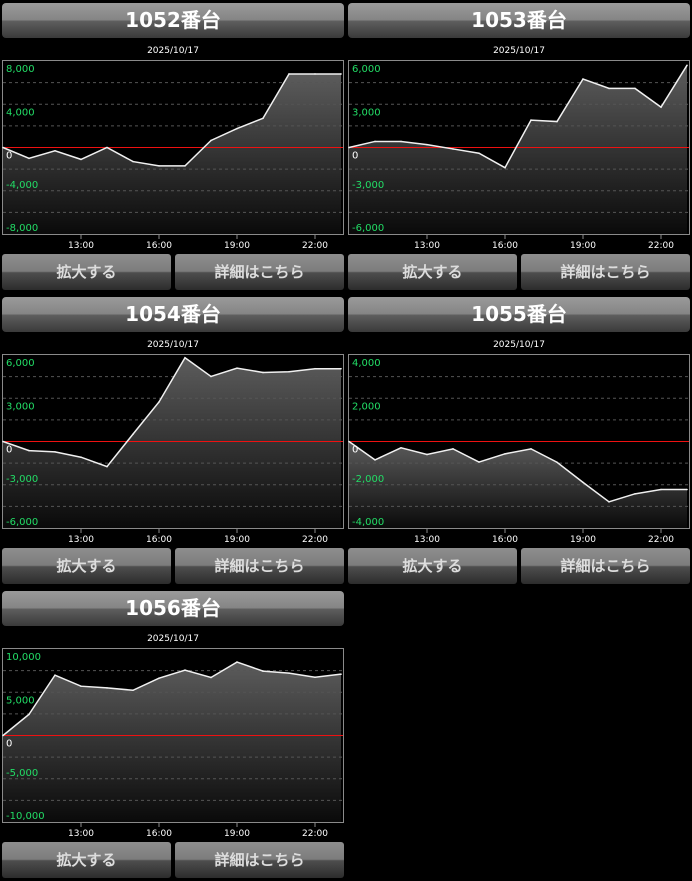 This screenshot has width=692, height=881. What do you see at coordinates (20, 112) in the screenshot?
I see `y-tick-label: 4,000` at bounding box center [20, 112].